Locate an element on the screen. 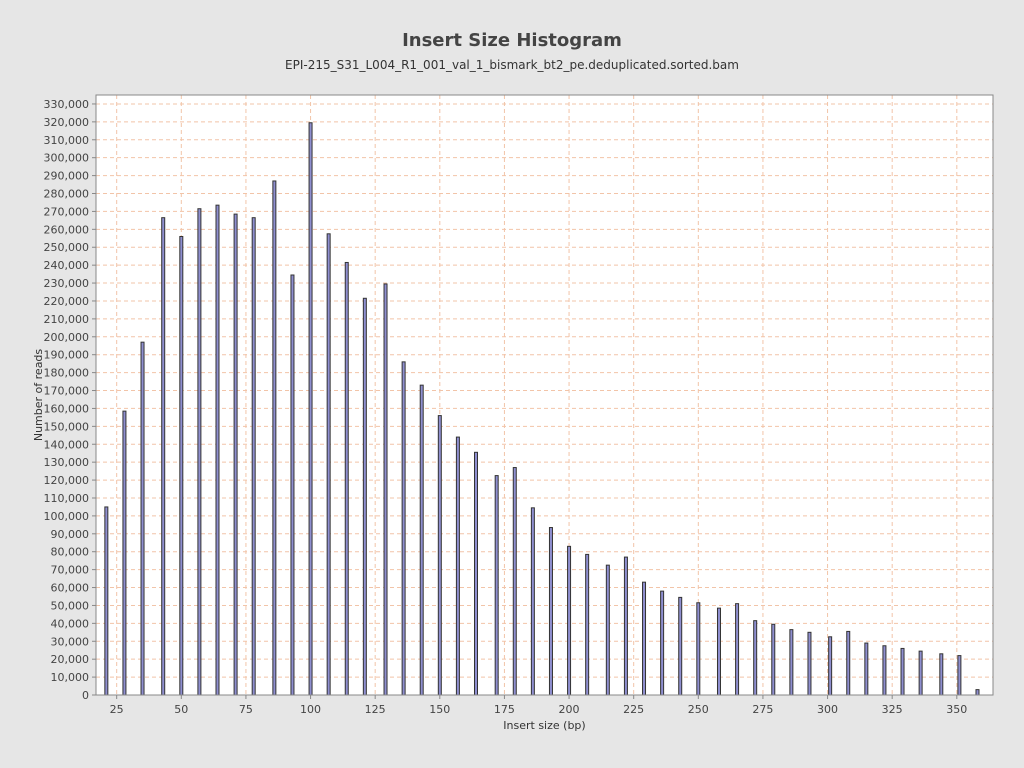  chart-title: Insert Size Histogram is located at coordinates (512, 40).